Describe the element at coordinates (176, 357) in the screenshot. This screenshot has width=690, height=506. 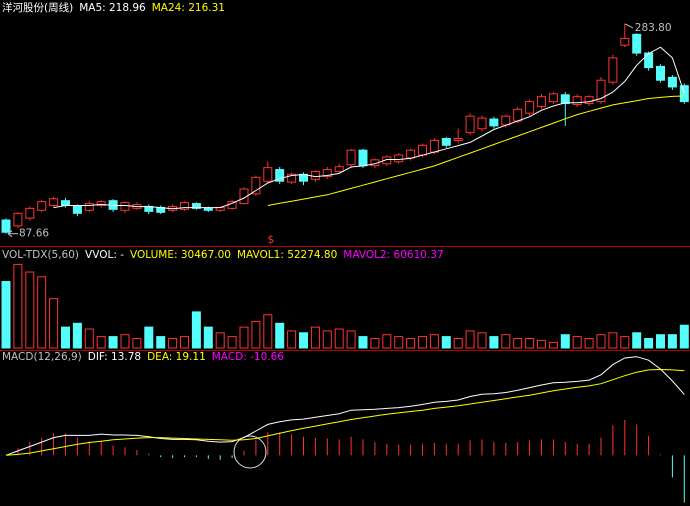
I see `header-item: DEA: 19.11` at that location.